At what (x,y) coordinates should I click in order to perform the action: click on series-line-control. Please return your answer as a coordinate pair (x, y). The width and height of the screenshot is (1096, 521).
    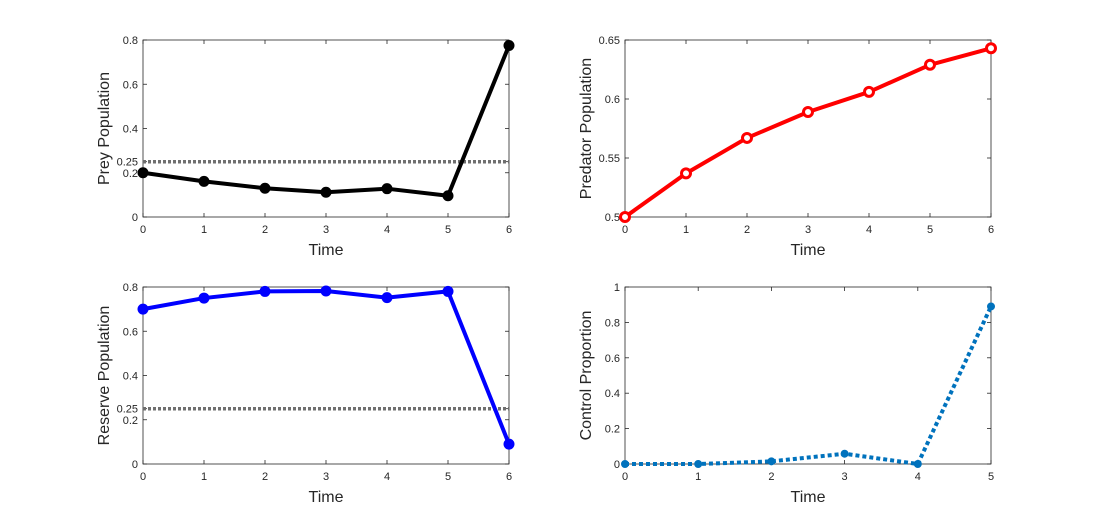
    Looking at the image, I should click on (809, 385).